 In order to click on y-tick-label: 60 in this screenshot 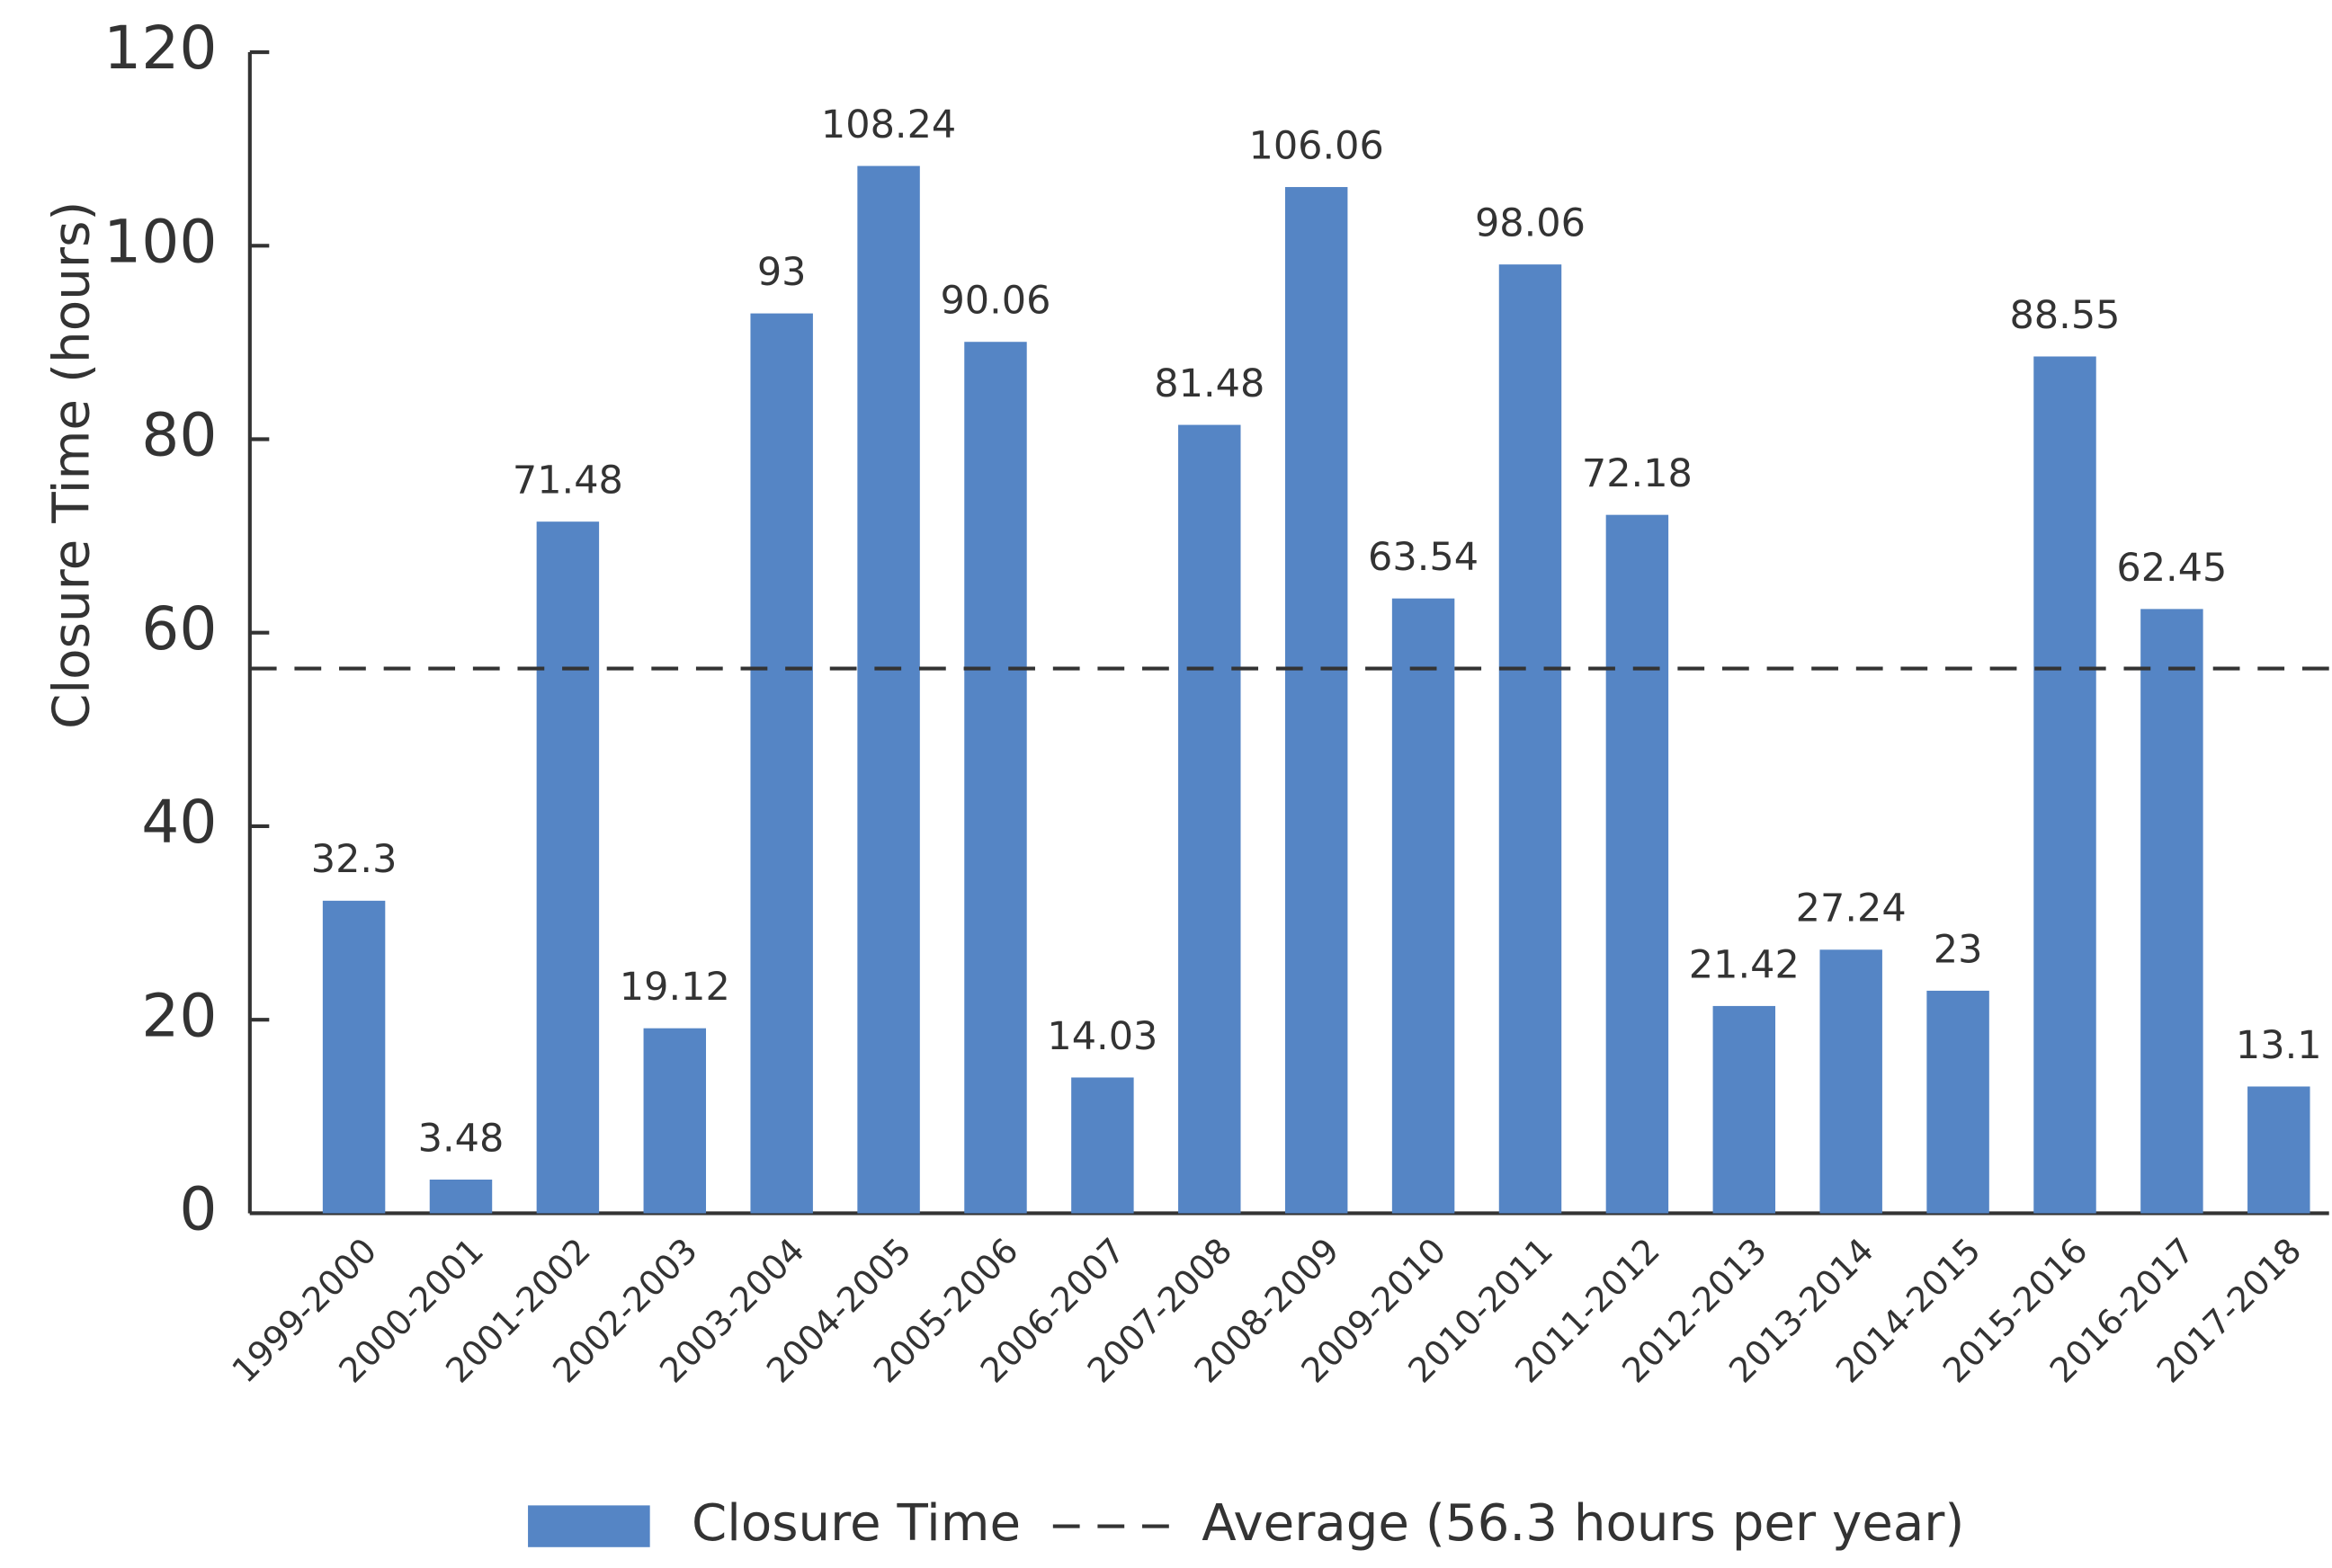, I will do `click(179, 629)`.